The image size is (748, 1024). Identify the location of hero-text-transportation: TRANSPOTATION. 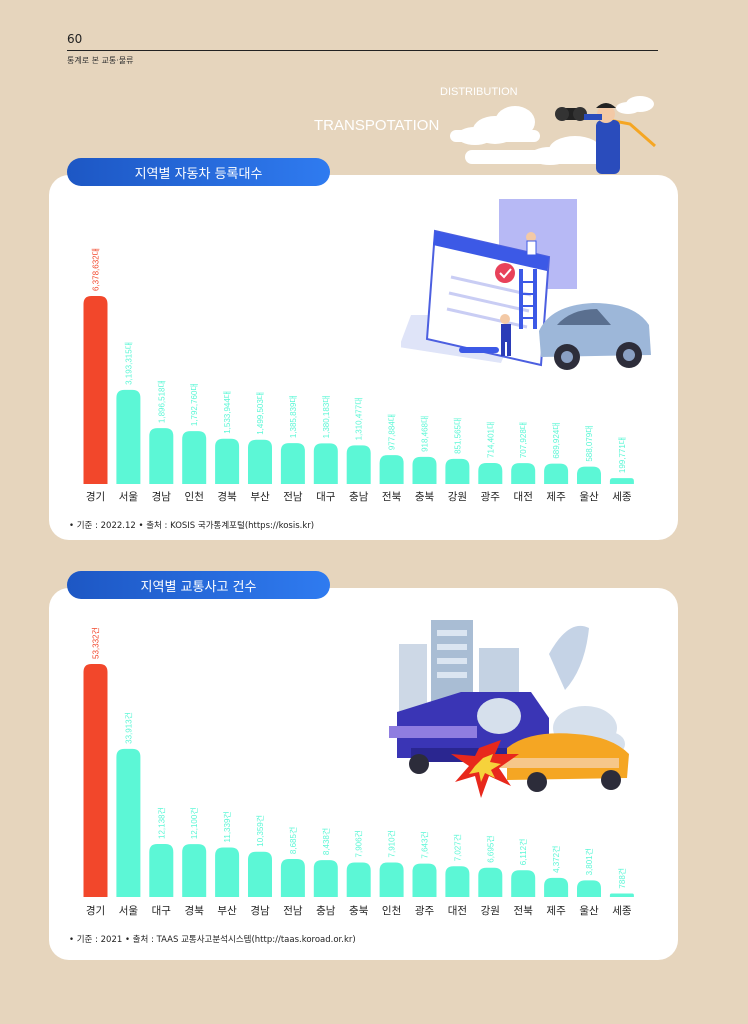
(376, 125).